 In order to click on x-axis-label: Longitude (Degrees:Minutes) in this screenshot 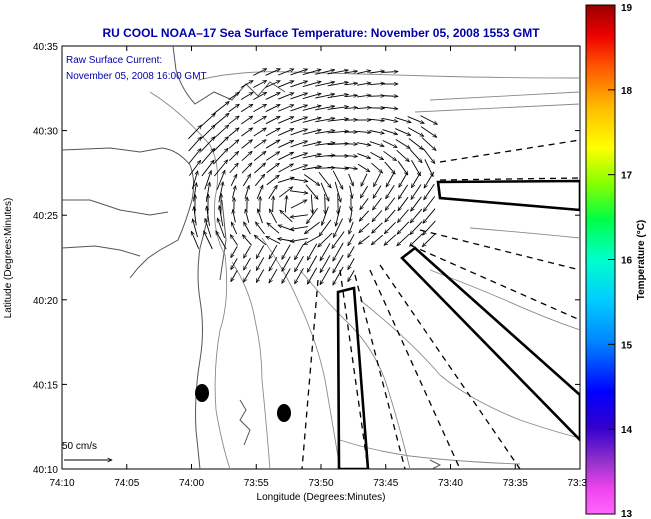, I will do `click(321, 497)`.